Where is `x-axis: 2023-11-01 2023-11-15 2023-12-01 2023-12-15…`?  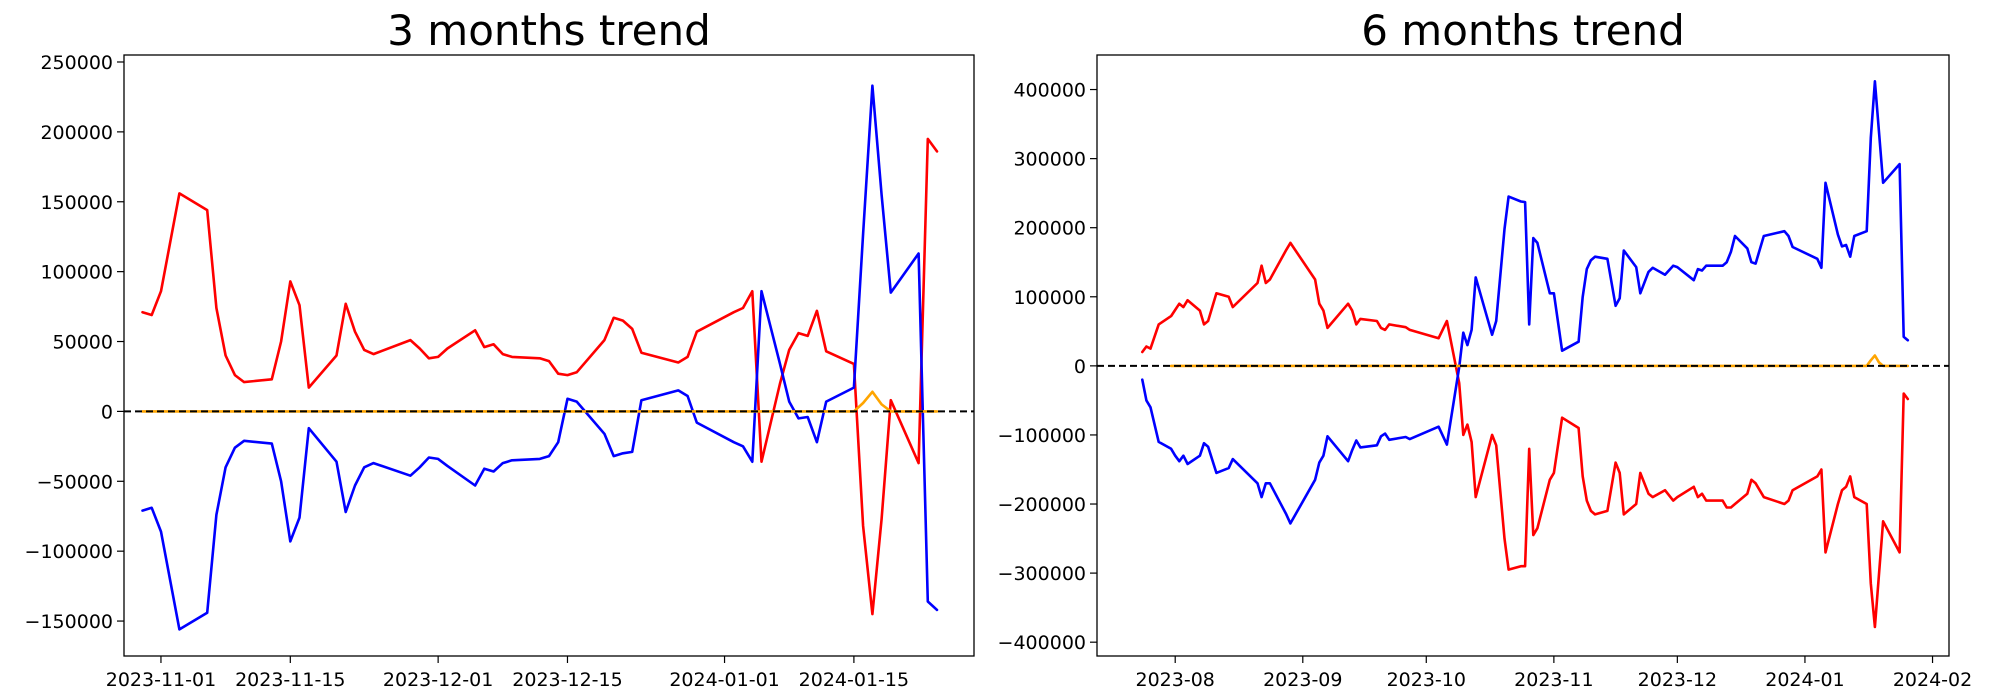 x-axis: 2023-11-01 2023-11-15 2023-12-01 2023-12-15… is located at coordinates (507, 673).